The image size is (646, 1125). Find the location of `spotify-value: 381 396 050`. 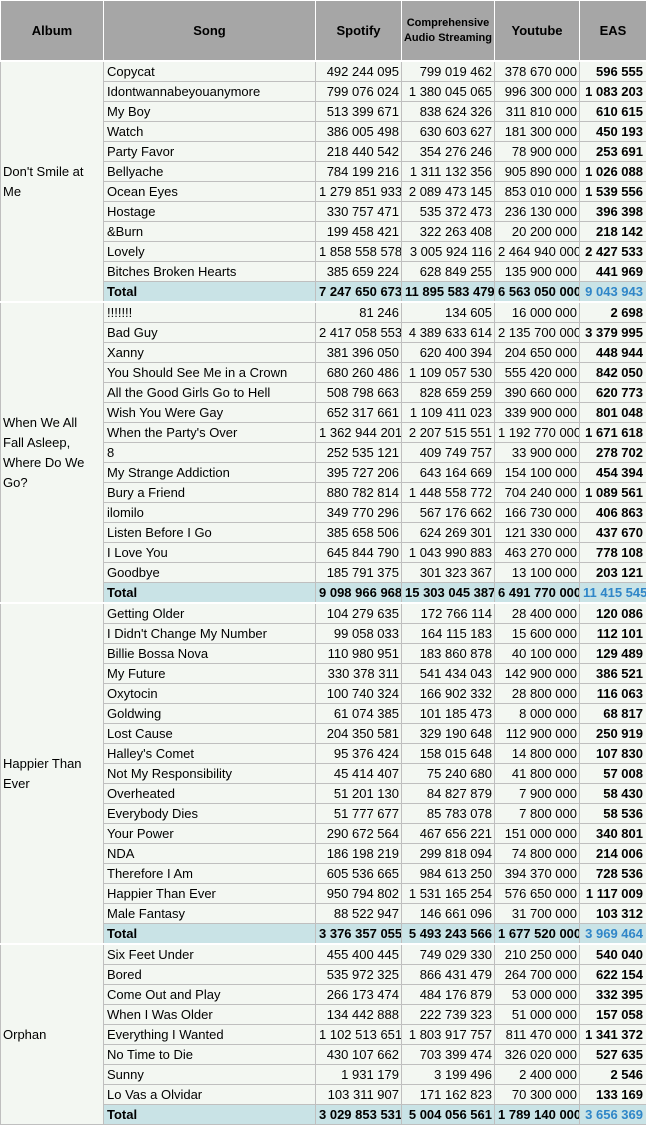

spotify-value: 381 396 050 is located at coordinates (359, 353).